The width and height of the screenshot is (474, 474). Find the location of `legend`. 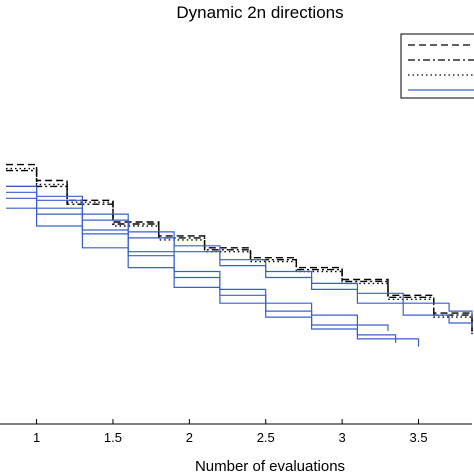

legend is located at coordinates (437, 66).